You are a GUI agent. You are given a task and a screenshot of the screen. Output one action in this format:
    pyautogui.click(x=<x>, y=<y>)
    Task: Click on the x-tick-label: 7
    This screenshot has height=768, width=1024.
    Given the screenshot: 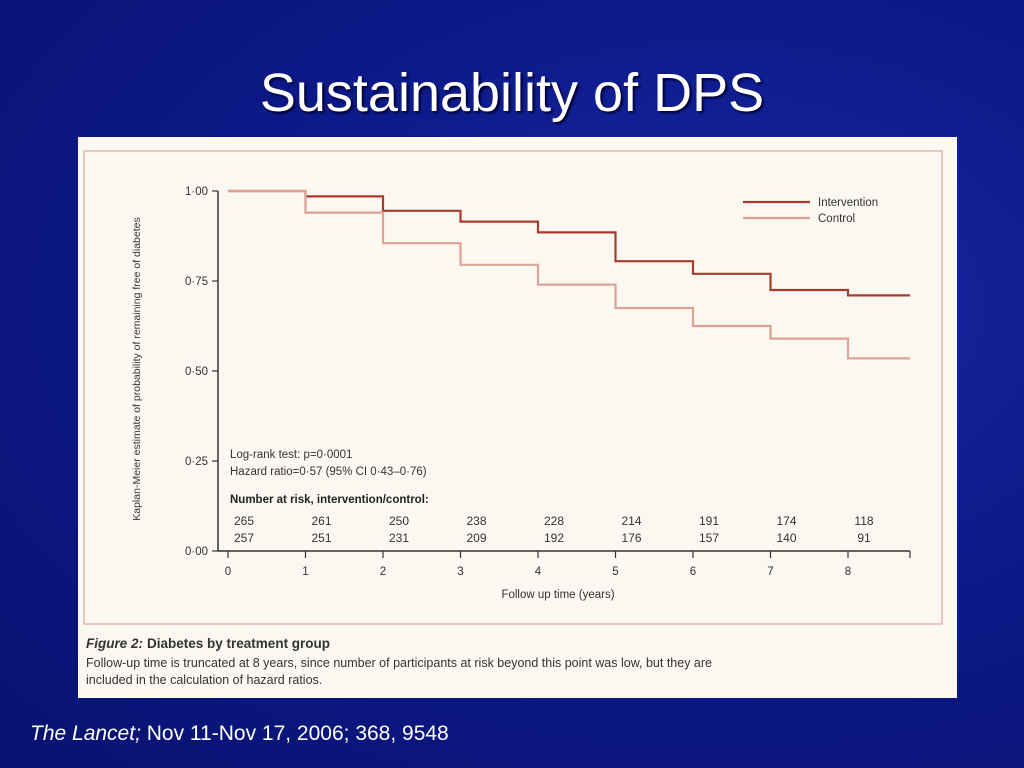 What is the action you would take?
    pyautogui.click(x=770, y=572)
    